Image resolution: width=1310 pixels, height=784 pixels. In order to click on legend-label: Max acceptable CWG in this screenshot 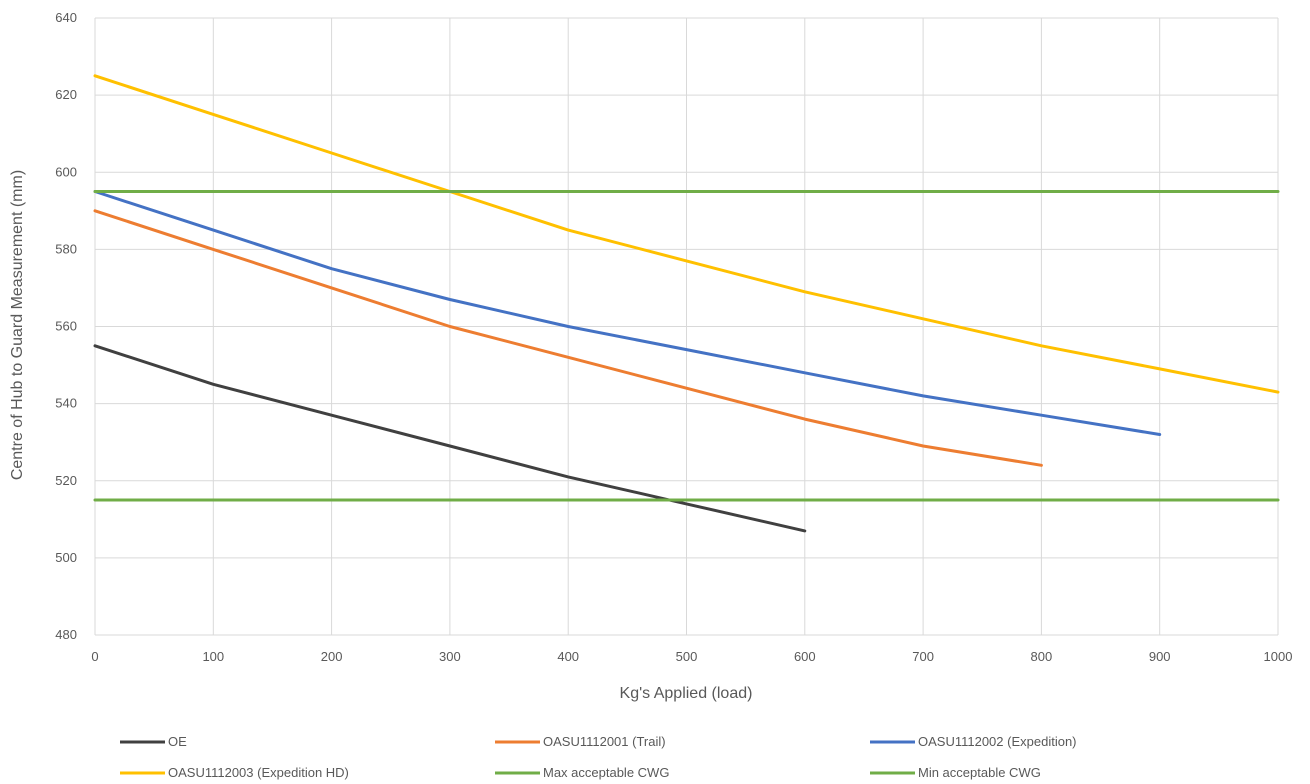, I will do `click(606, 772)`.